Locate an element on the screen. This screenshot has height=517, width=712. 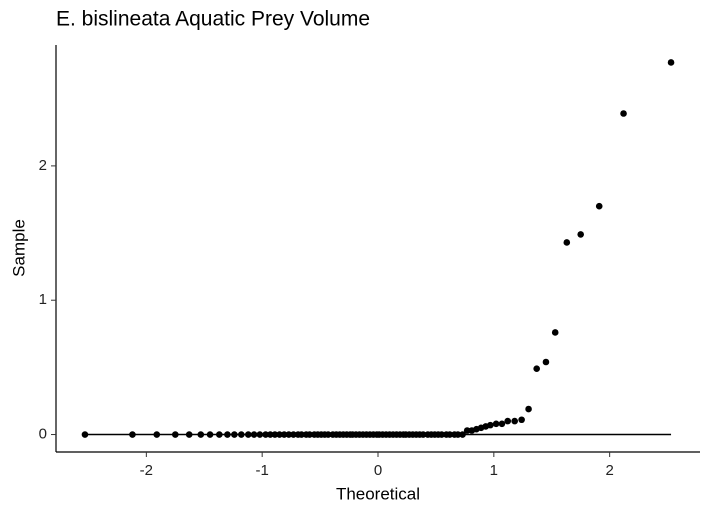
x-axis-label: Theoretical is located at coordinates (378, 493).